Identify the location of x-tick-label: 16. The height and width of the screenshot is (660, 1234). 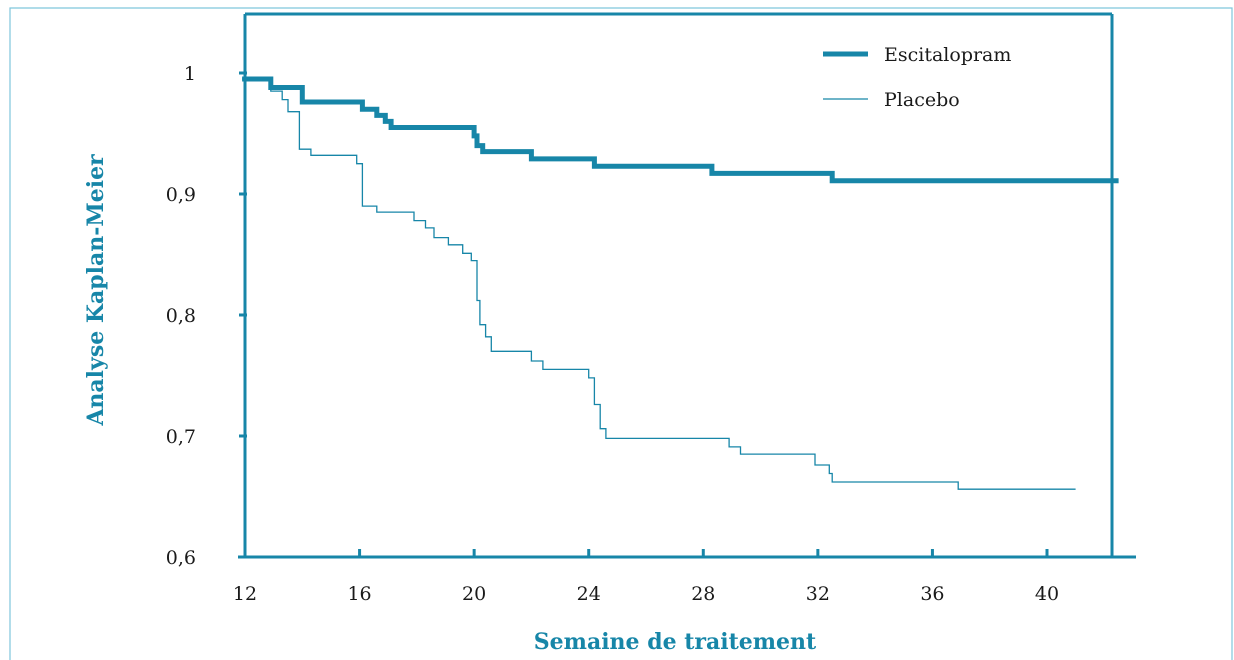
(359, 594).